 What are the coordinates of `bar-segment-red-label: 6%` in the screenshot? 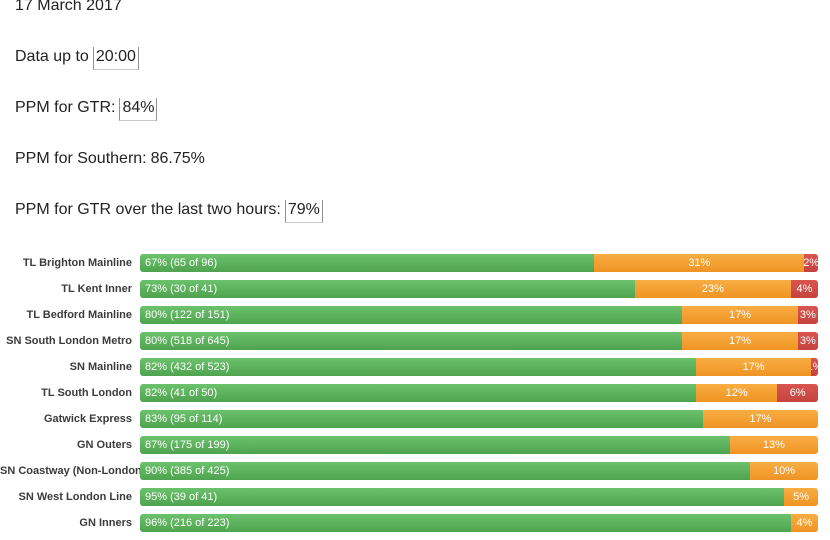 It's located at (797, 393).